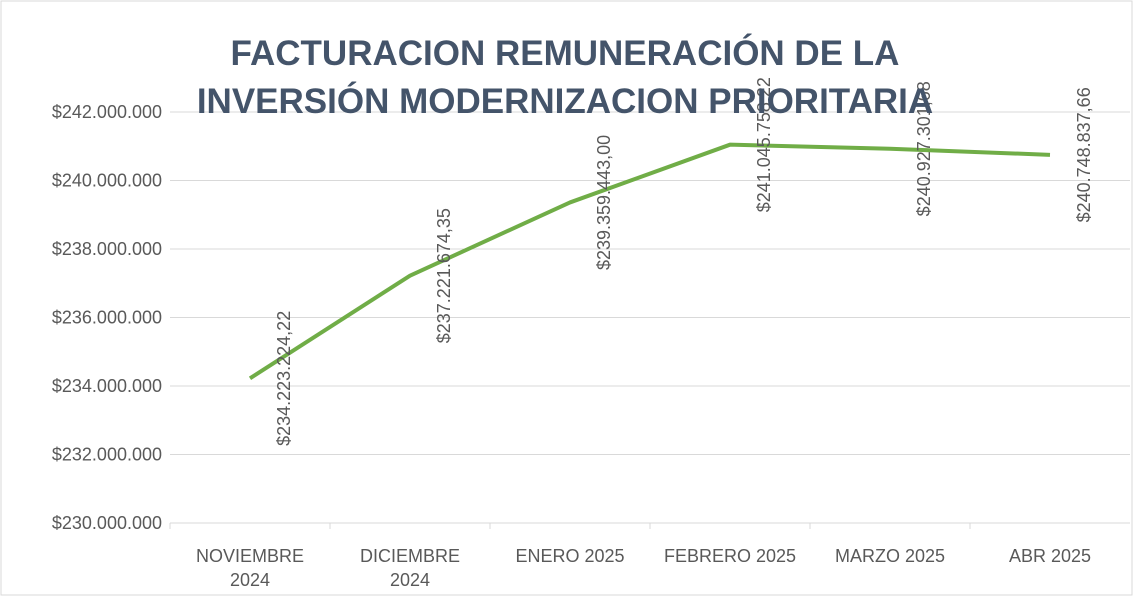 The height and width of the screenshot is (596, 1133). What do you see at coordinates (604, 202) in the screenshot?
I see `data-label: $239.359.443,00` at bounding box center [604, 202].